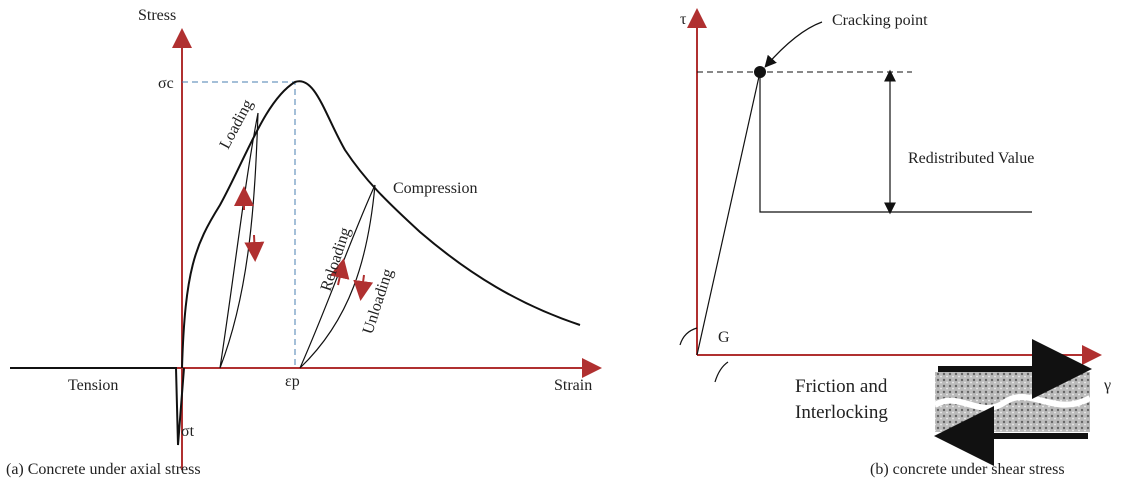  What do you see at coordinates (1012, 402) in the screenshot?
I see `interface` at bounding box center [1012, 402].